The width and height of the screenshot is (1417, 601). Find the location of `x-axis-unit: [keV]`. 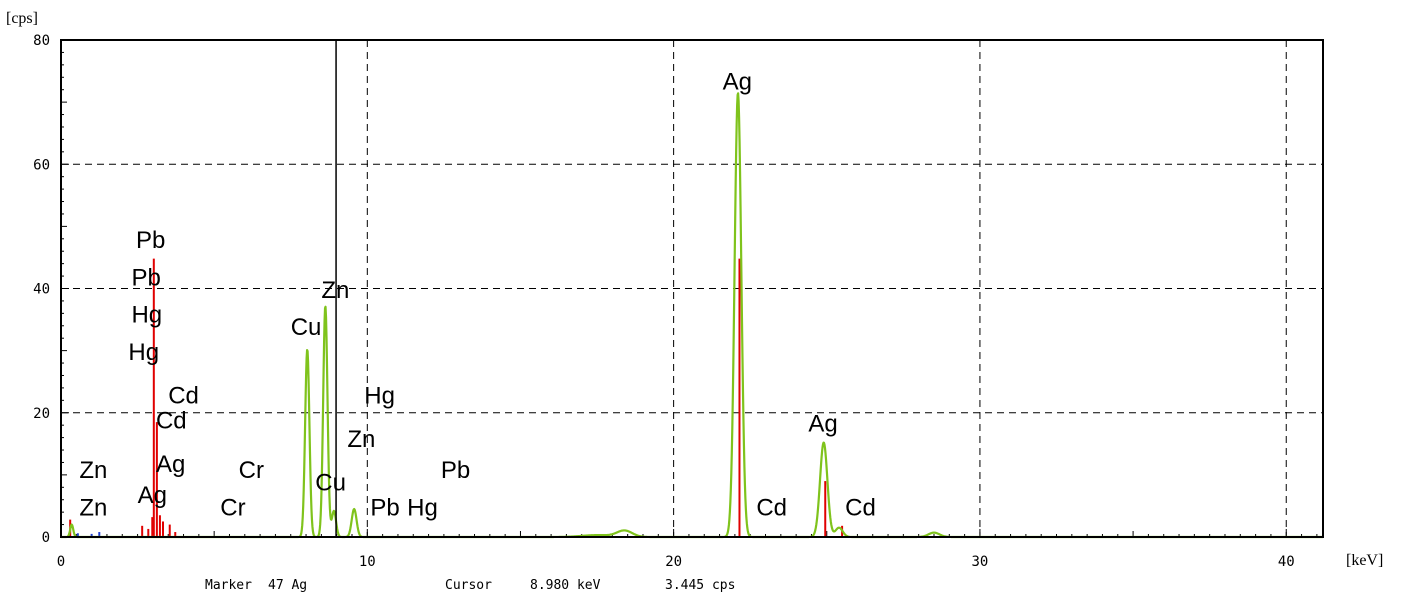

x-axis-unit: [keV] is located at coordinates (1364, 560).